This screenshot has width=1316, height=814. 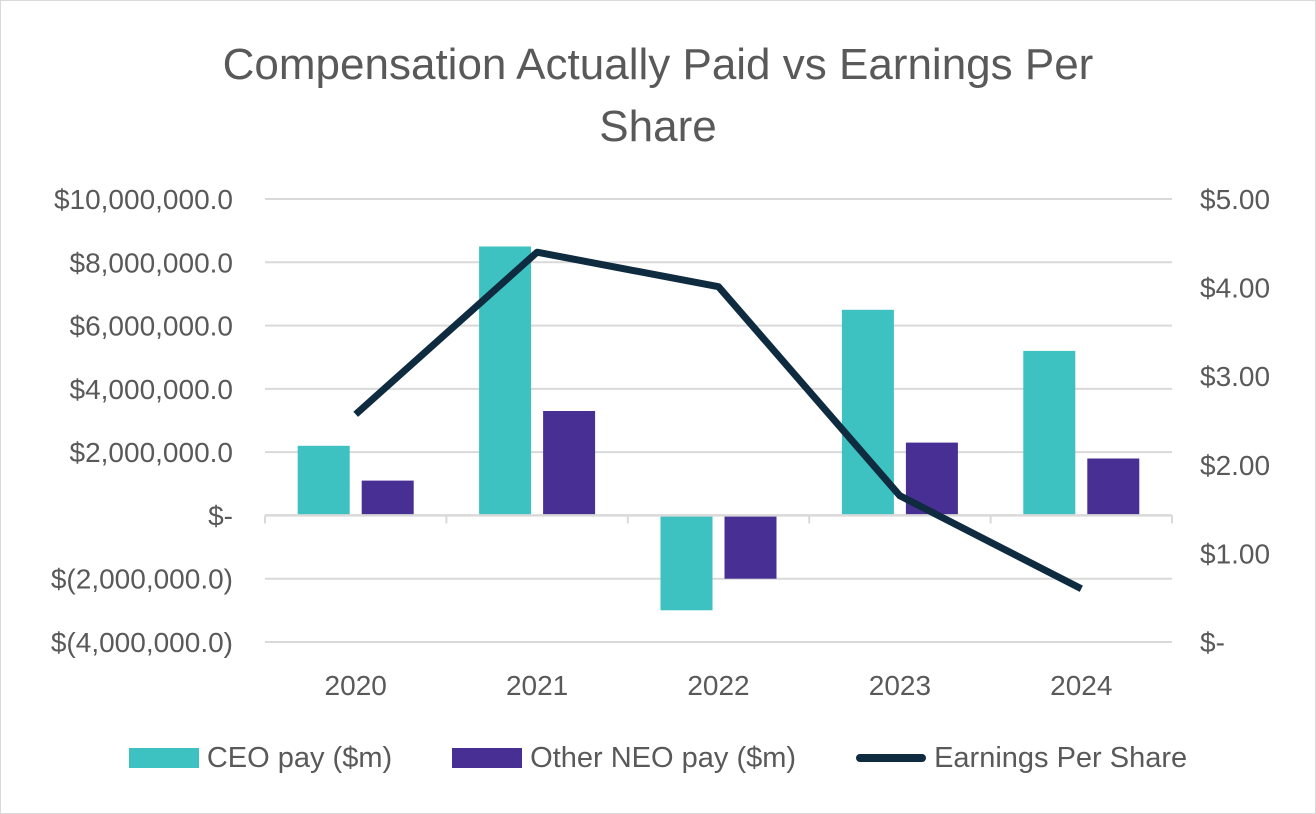 I want to click on y-left-tick-label: $8,000,000.0, so click(x=152, y=262).